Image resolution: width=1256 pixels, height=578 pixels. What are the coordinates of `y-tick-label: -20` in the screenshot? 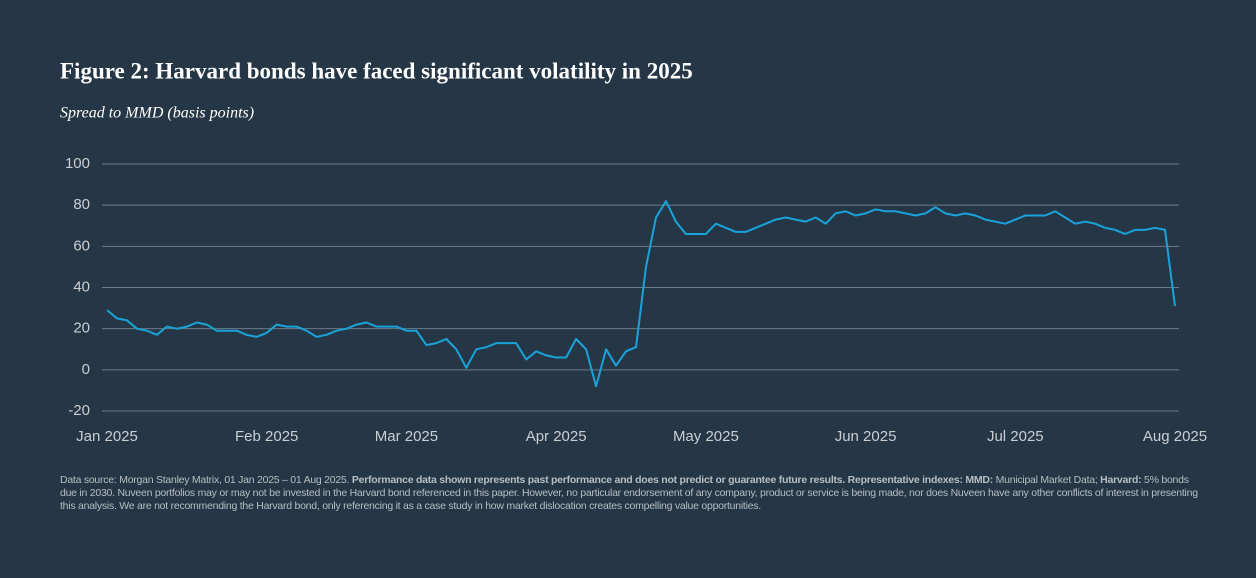 It's located at (79, 410).